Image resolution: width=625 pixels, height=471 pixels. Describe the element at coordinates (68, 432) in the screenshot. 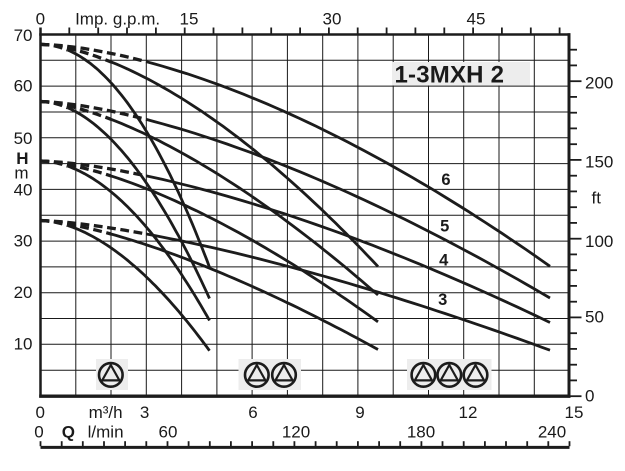

I see `svg-text: Q` at that location.